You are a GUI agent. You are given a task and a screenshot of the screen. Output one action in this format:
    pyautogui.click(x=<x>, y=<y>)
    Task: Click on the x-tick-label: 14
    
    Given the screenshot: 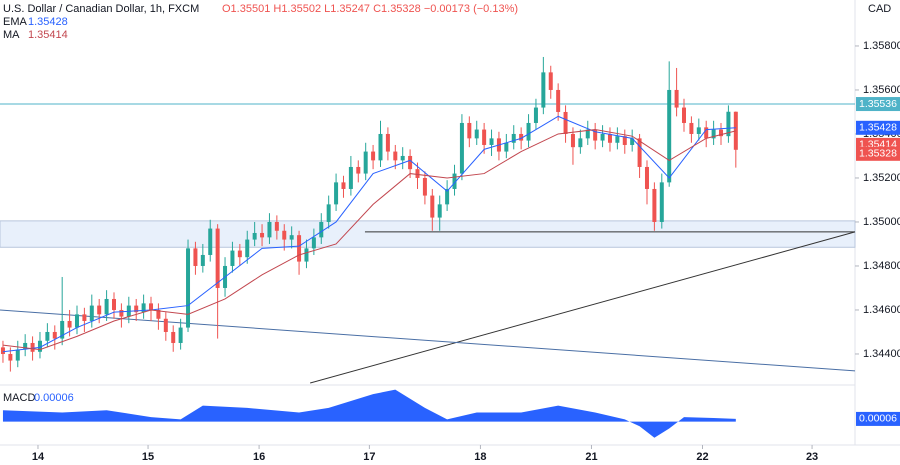 What is the action you would take?
    pyautogui.click(x=38, y=457)
    